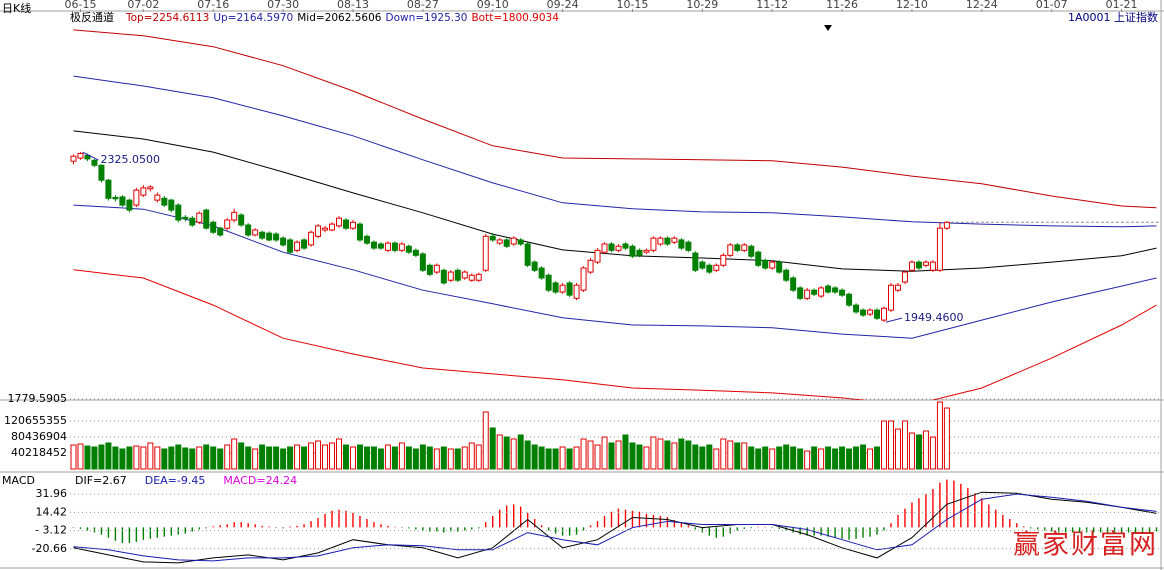 The image size is (1164, 570). Describe the element at coordinates (130, 159) in the screenshot. I see `annotation: 2325.0500` at that location.